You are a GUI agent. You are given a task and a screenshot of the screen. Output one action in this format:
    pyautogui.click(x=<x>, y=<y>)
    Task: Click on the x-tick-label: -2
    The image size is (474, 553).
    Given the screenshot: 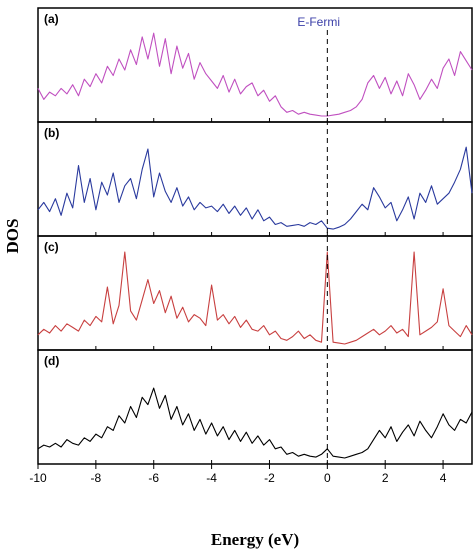 What is the action you would take?
    pyautogui.click(x=269, y=478)
    